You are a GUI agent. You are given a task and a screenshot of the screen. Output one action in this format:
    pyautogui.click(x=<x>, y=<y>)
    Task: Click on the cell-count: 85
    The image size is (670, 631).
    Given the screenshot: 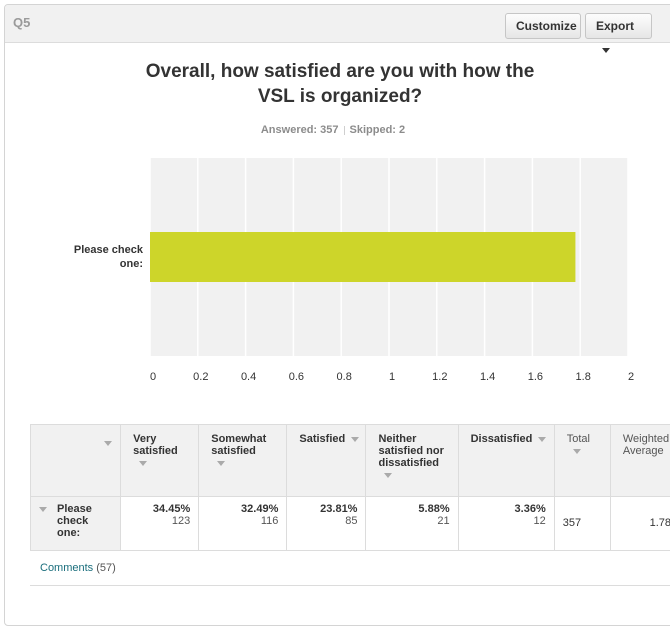 What is the action you would take?
    pyautogui.click(x=351, y=521)
    